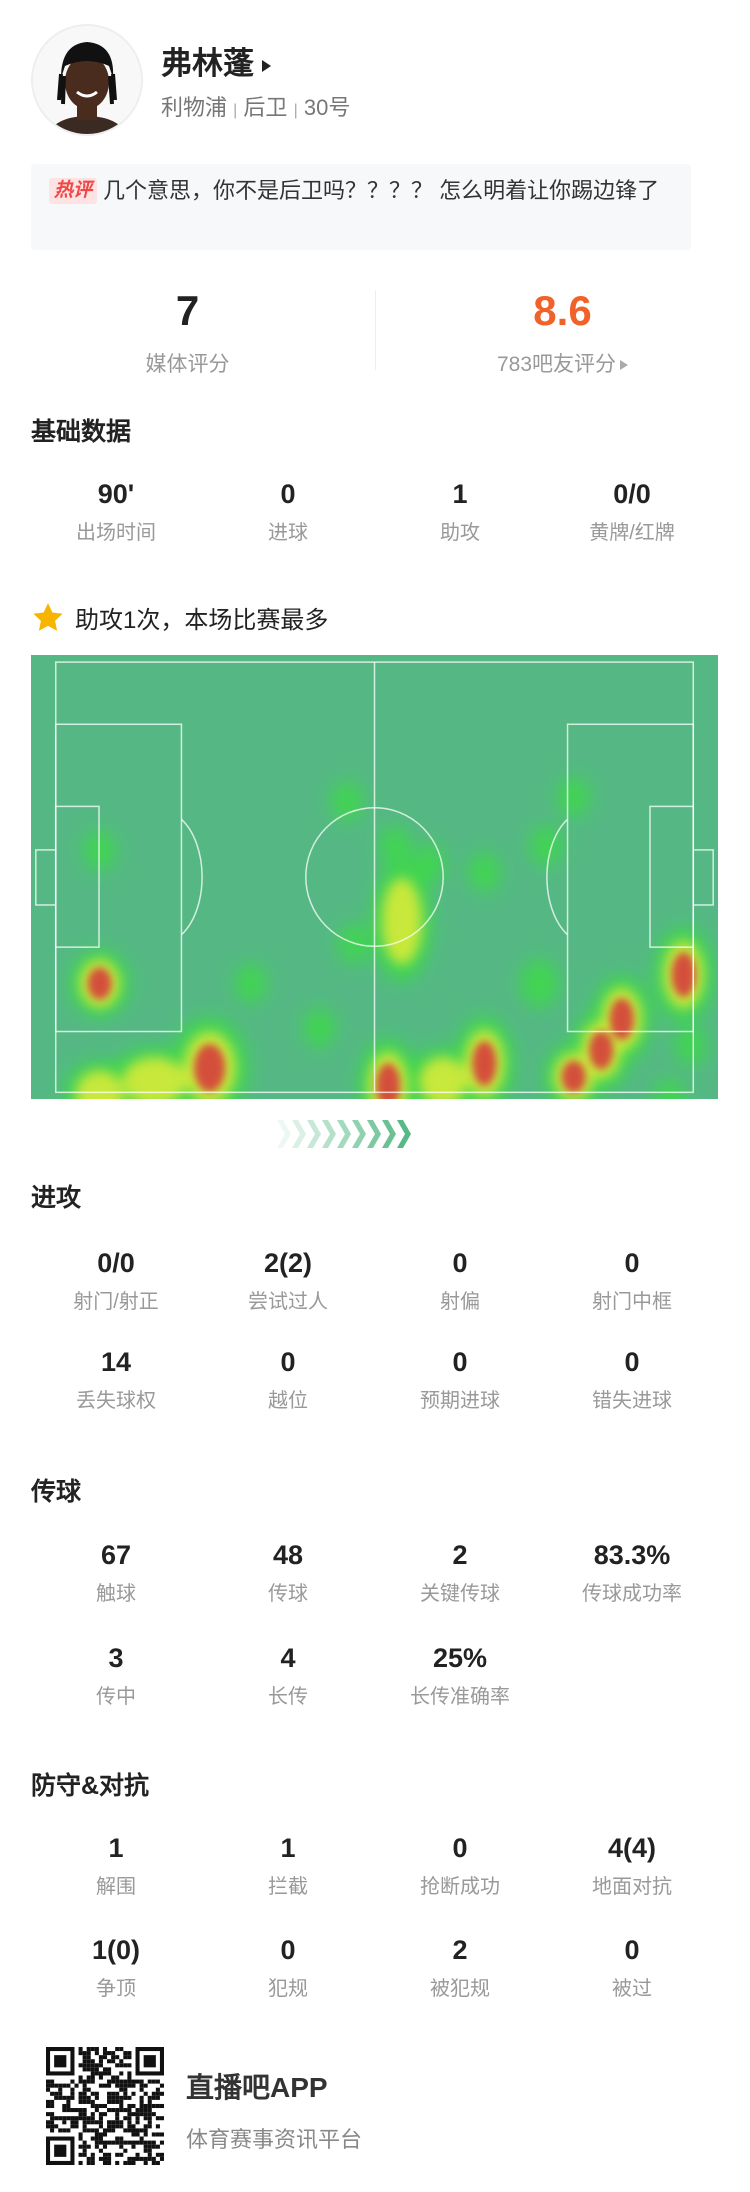 This screenshot has height=2192, width=750. I want to click on section-title-passing: 传球, so click(56, 1492).